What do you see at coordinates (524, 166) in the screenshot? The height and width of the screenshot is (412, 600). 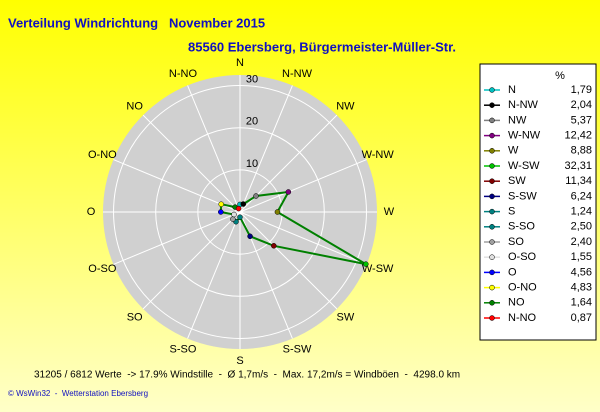 I see `legend-label: W-SW` at bounding box center [524, 166].